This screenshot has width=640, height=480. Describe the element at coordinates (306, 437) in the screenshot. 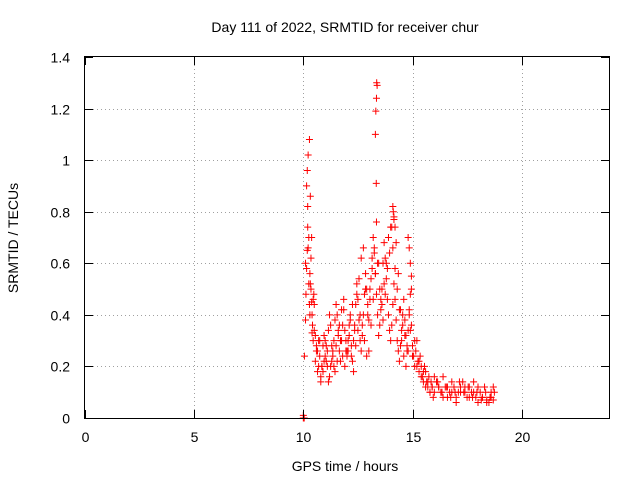

I see `x-tick-labels: 0 5 10 15 20` at that location.